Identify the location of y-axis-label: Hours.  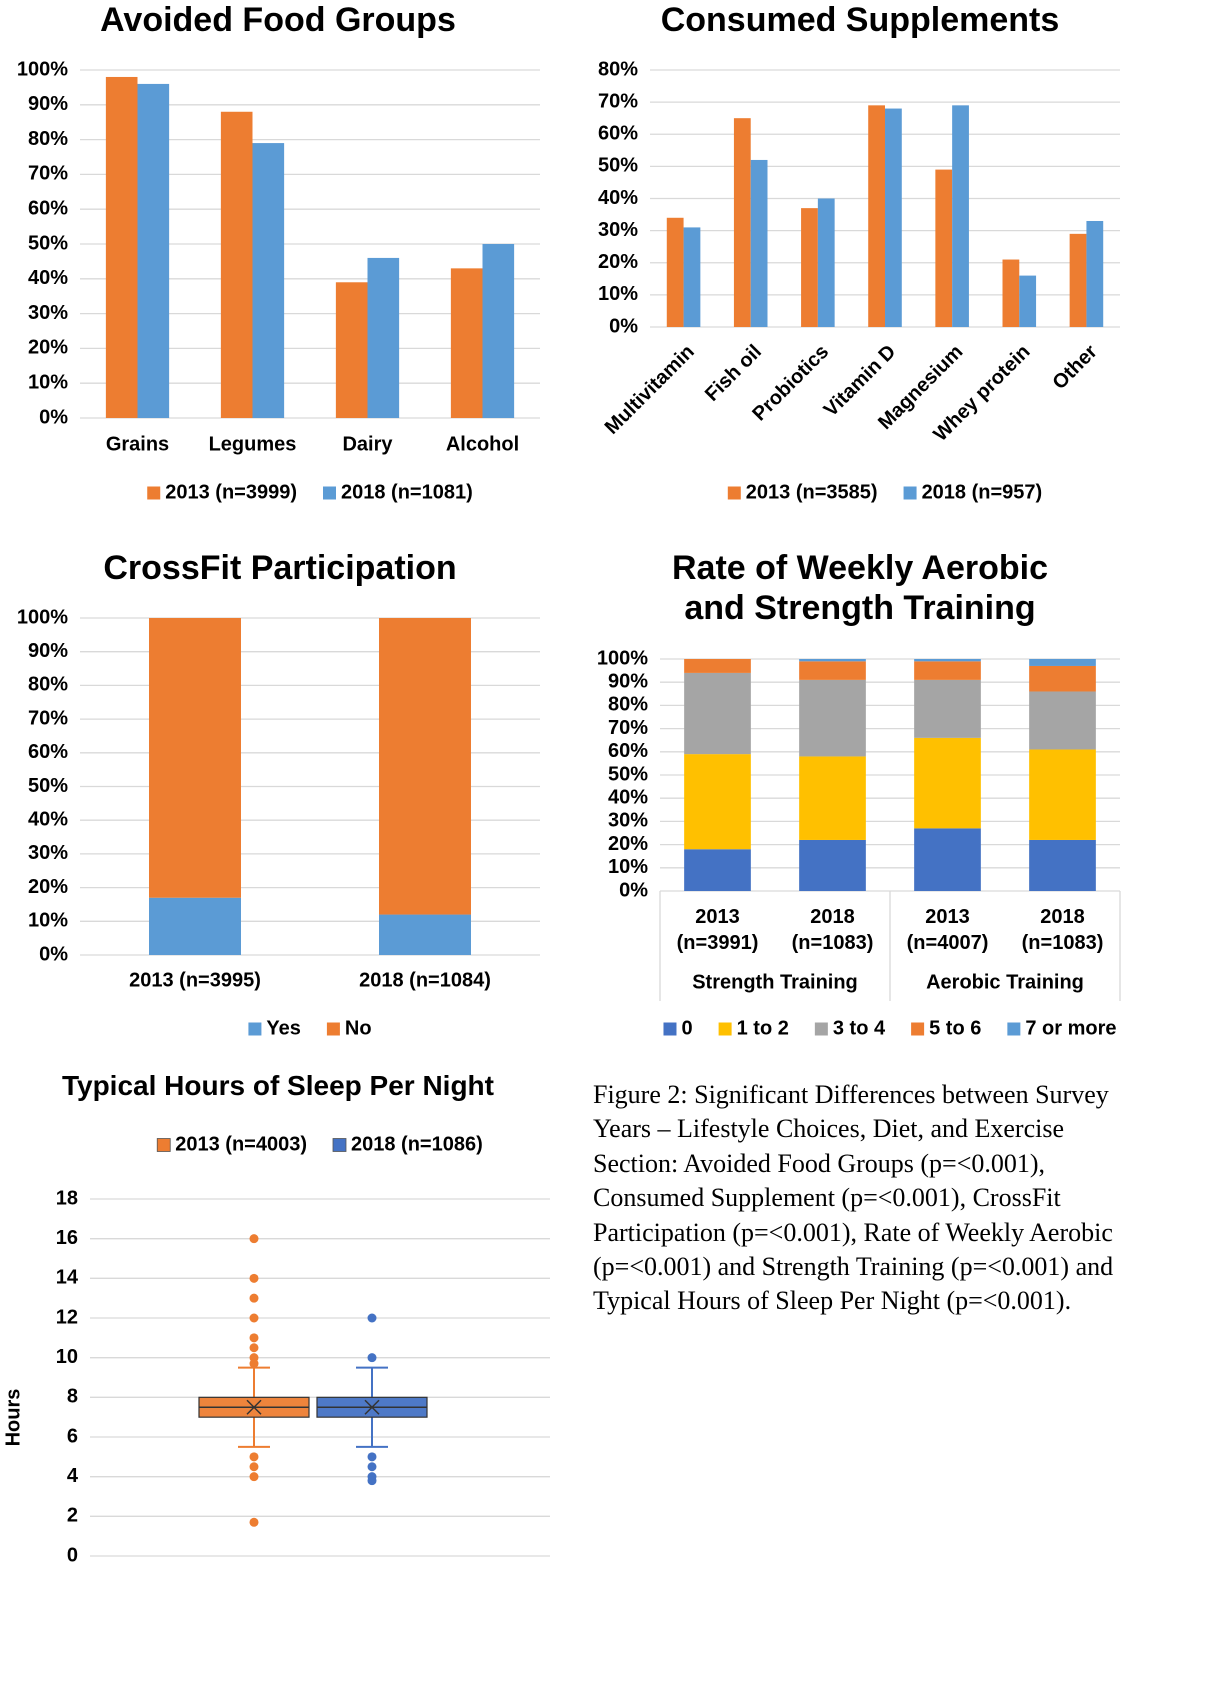
(13, 1418).